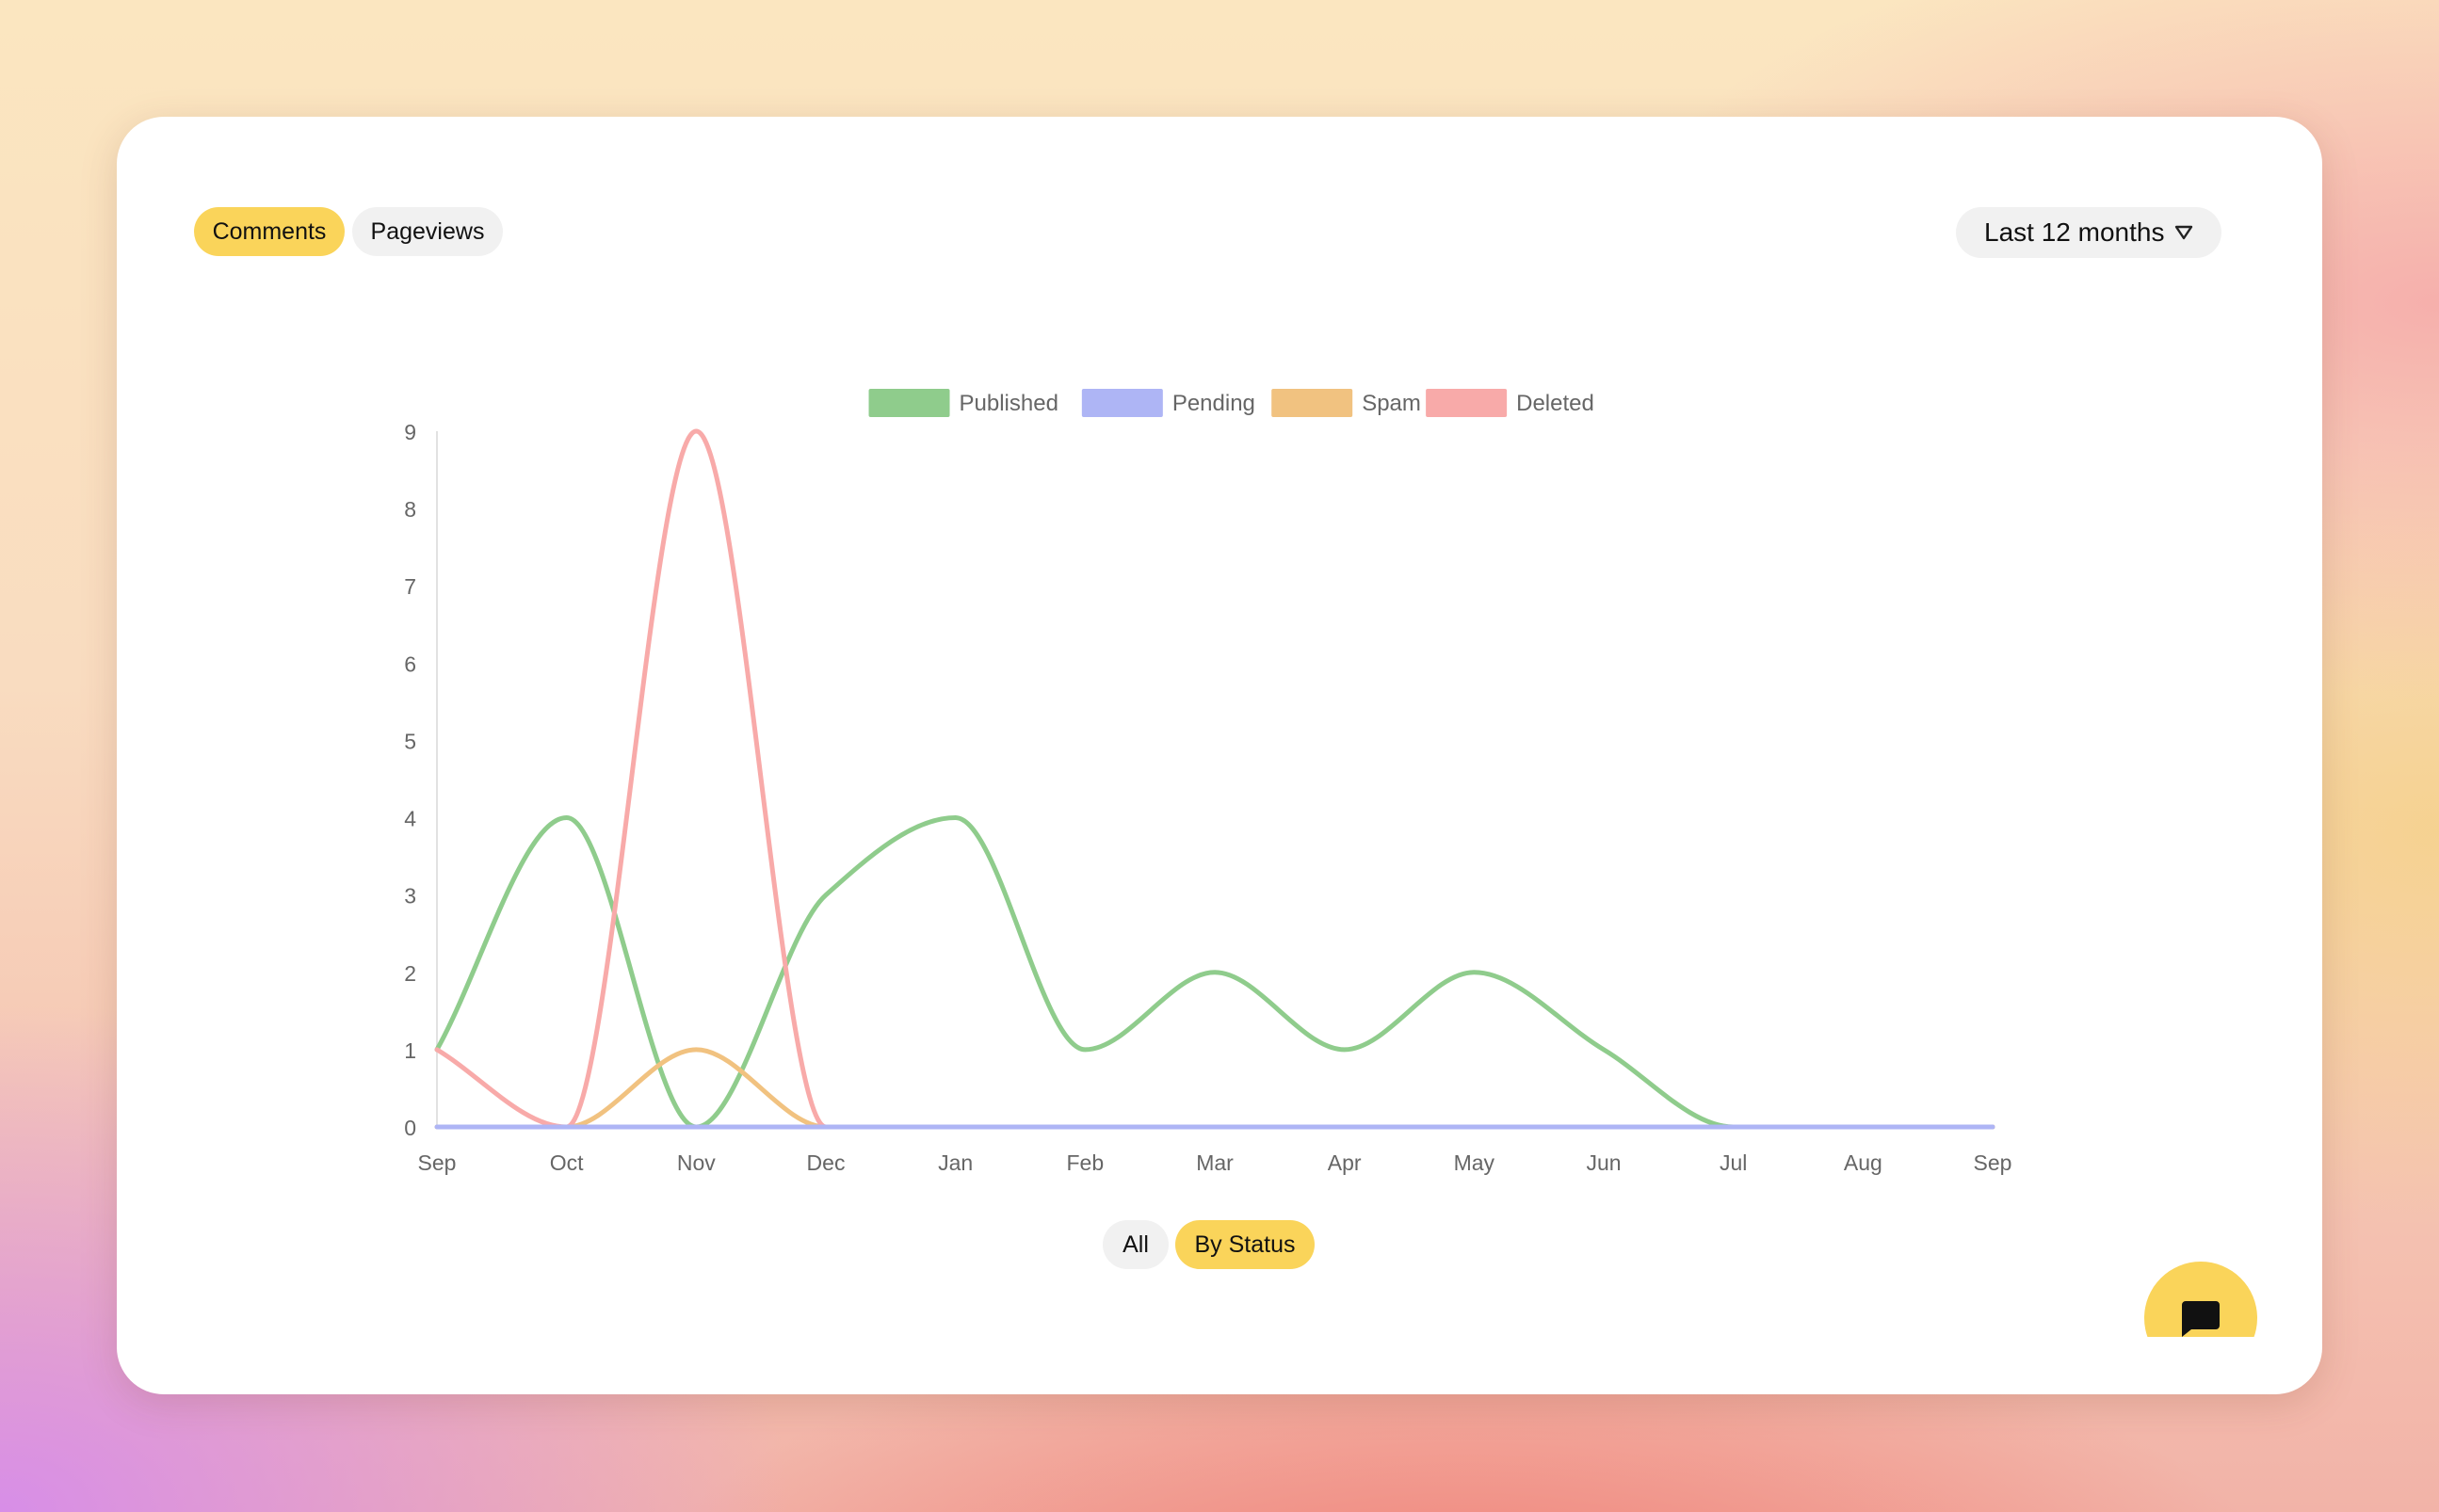 The height and width of the screenshot is (1512, 2439). Describe the element at coordinates (1214, 972) in the screenshot. I see `series-line-published` at that location.